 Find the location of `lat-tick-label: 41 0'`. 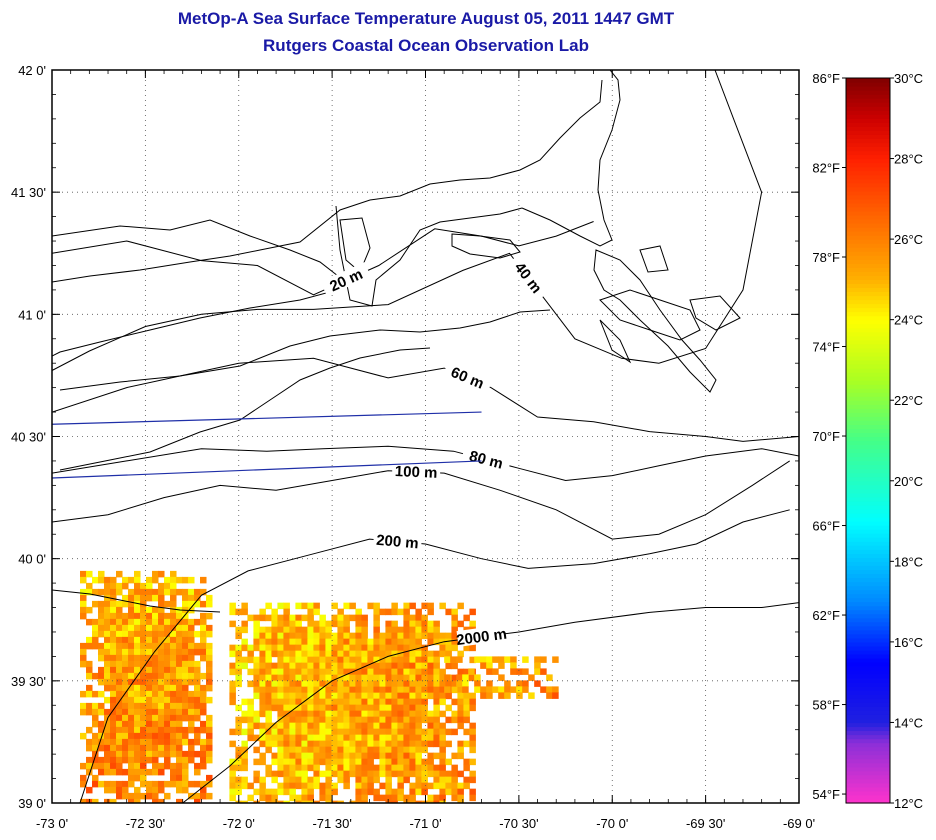

lat-tick-label: 41 0' is located at coordinates (32, 314).